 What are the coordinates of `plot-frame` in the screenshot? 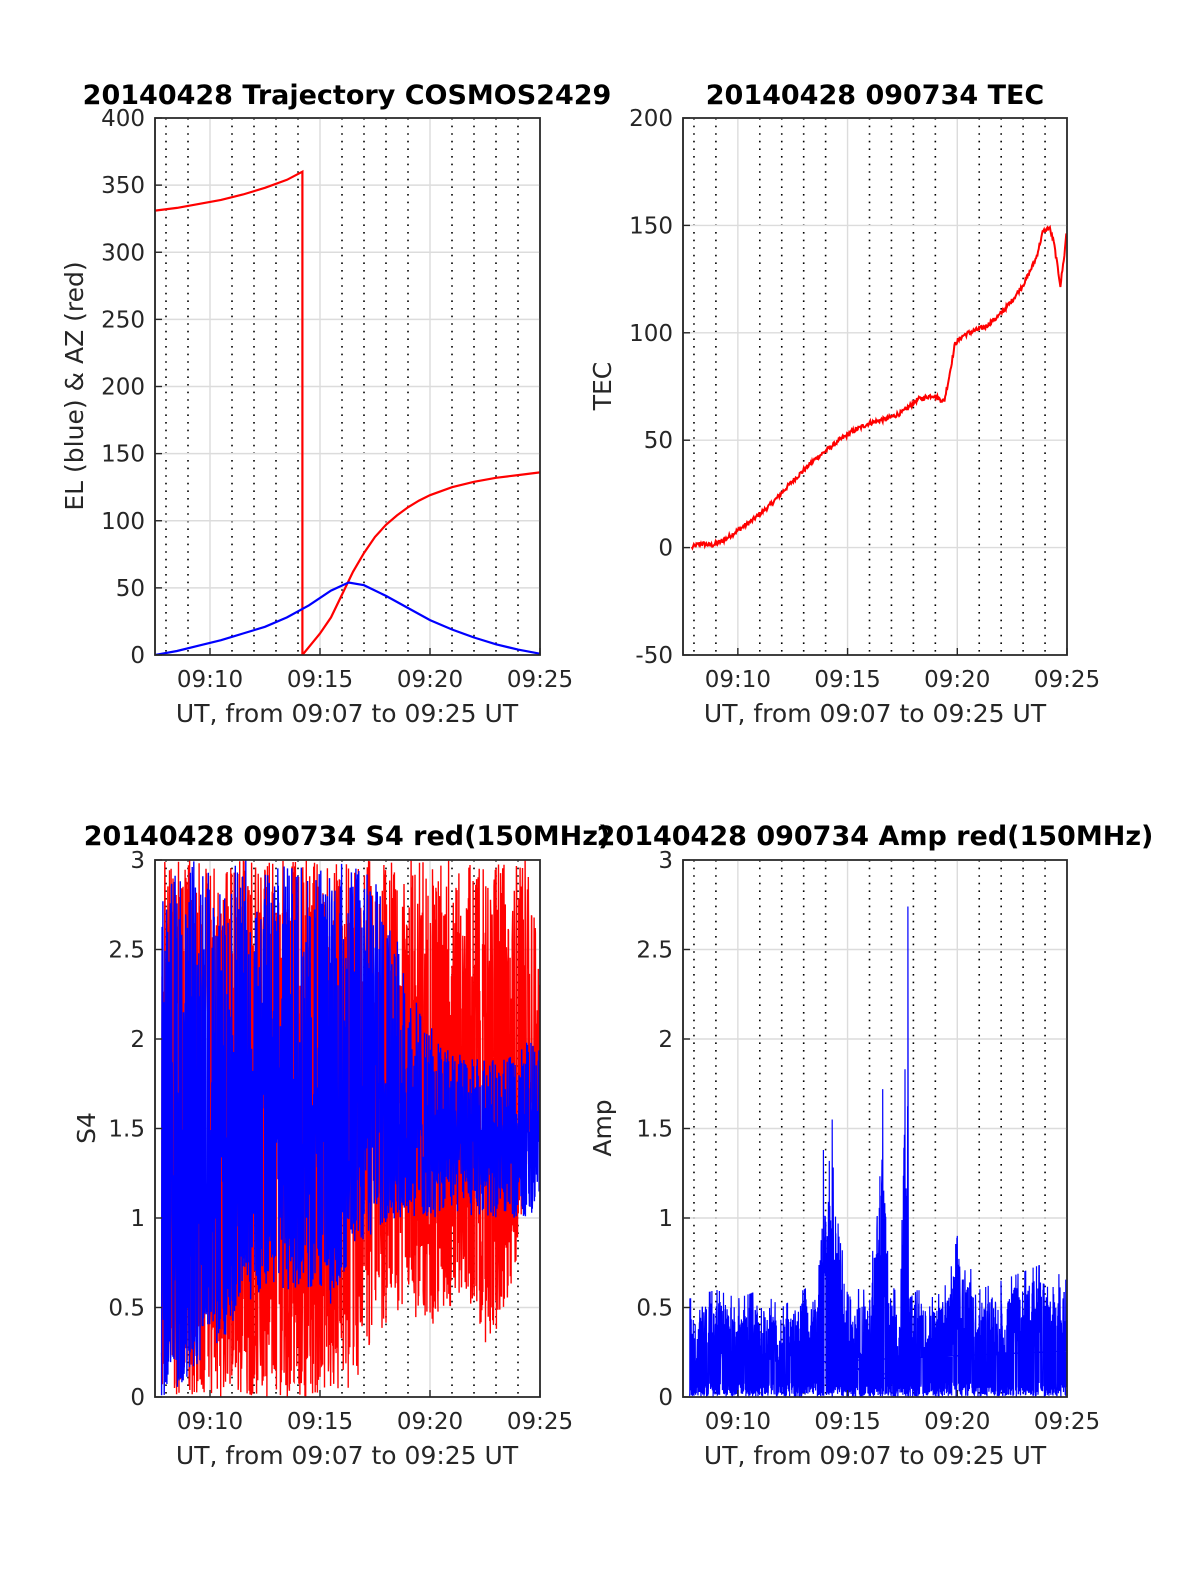 It's located at (875, 386).